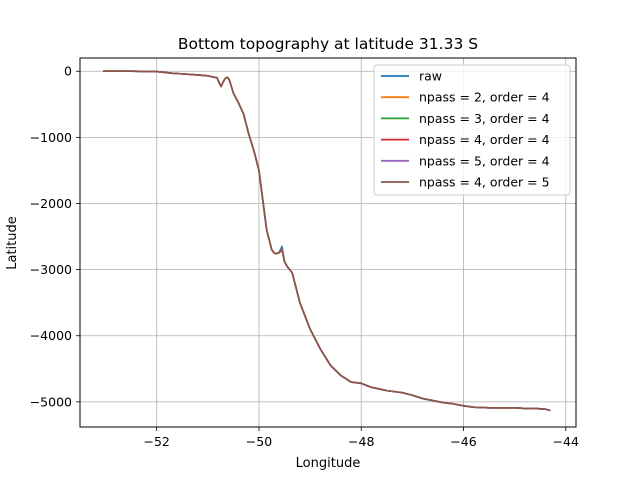 The width and height of the screenshot is (640, 480). Describe the element at coordinates (51, 335) in the screenshot. I see `y-tick-label: −4000` at that location.